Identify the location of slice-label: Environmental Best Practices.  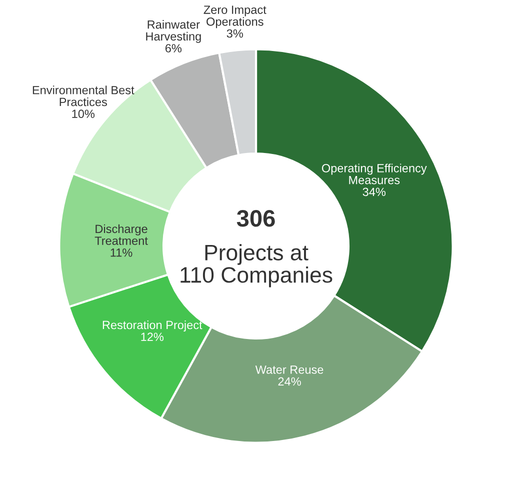
(83, 96).